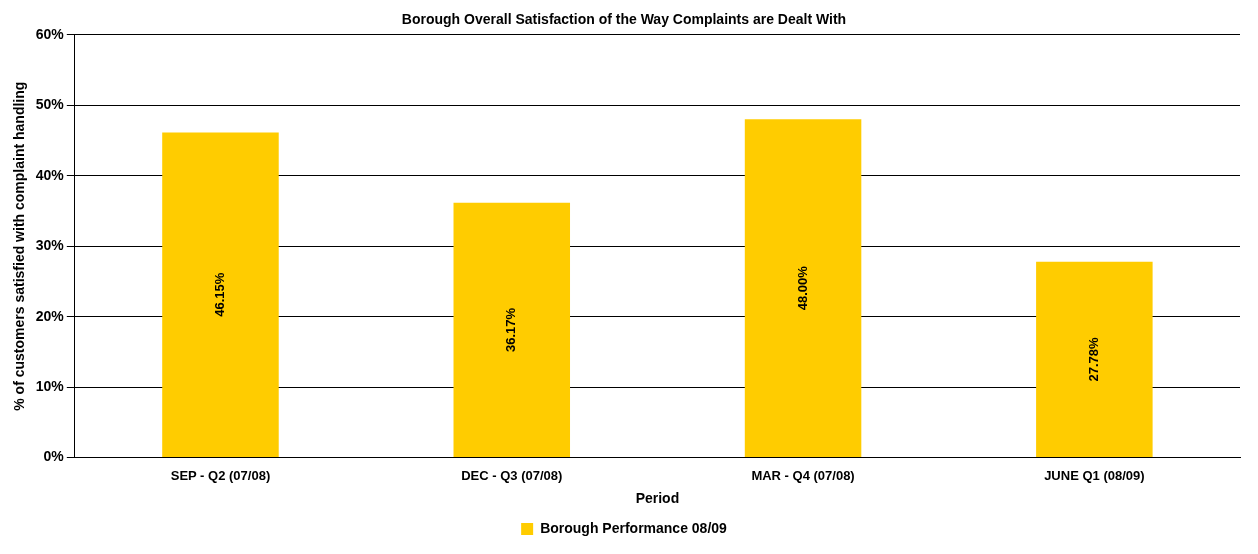 This screenshot has height=554, width=1258. What do you see at coordinates (50, 385) in the screenshot?
I see `y-tick-label: 10%` at bounding box center [50, 385].